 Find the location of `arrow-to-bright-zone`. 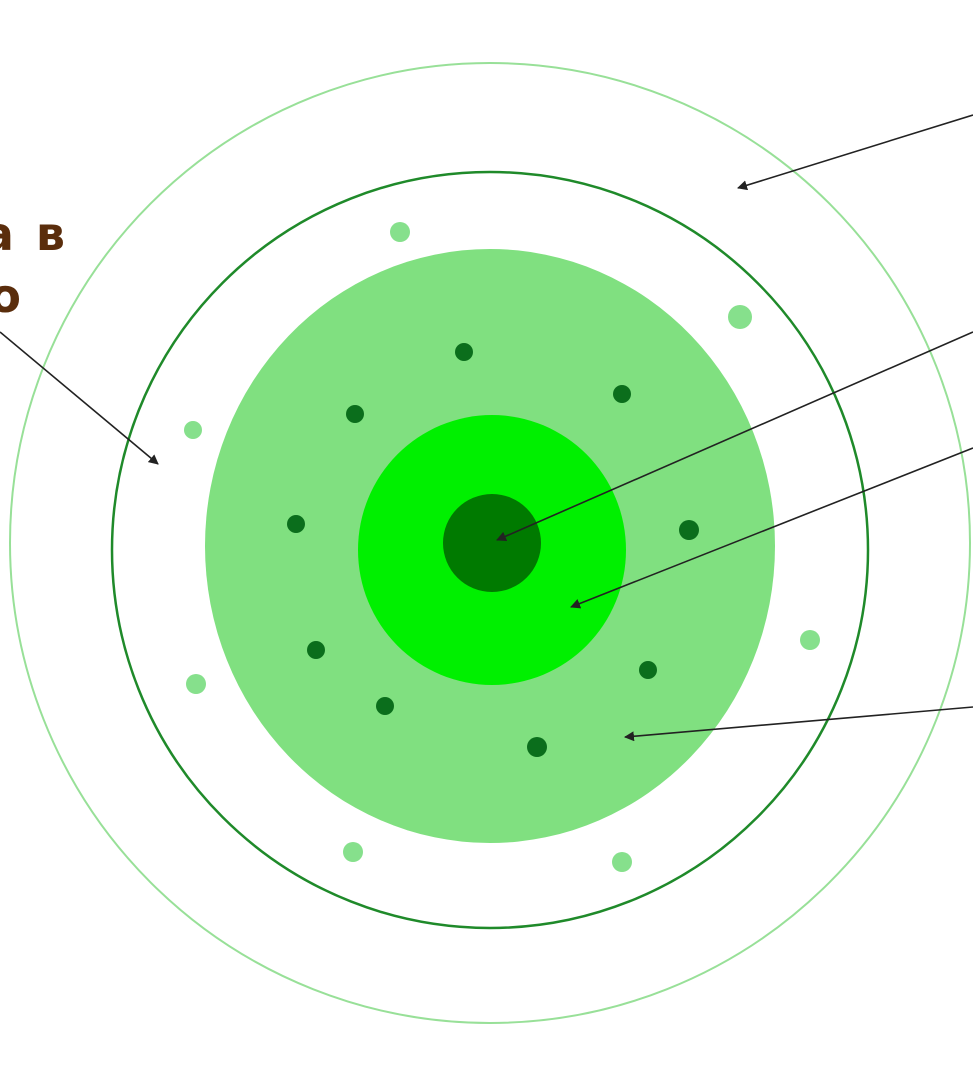

arrow-to-bright-zone is located at coordinates (771, 528).